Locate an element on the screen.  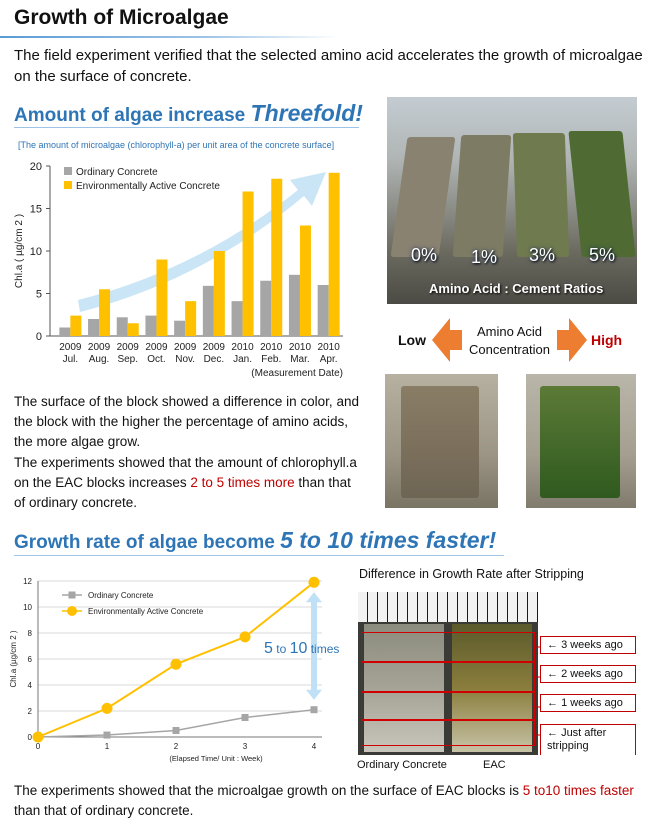
bar-legend-label: Ordinary Concrete is located at coordinates (117, 172).